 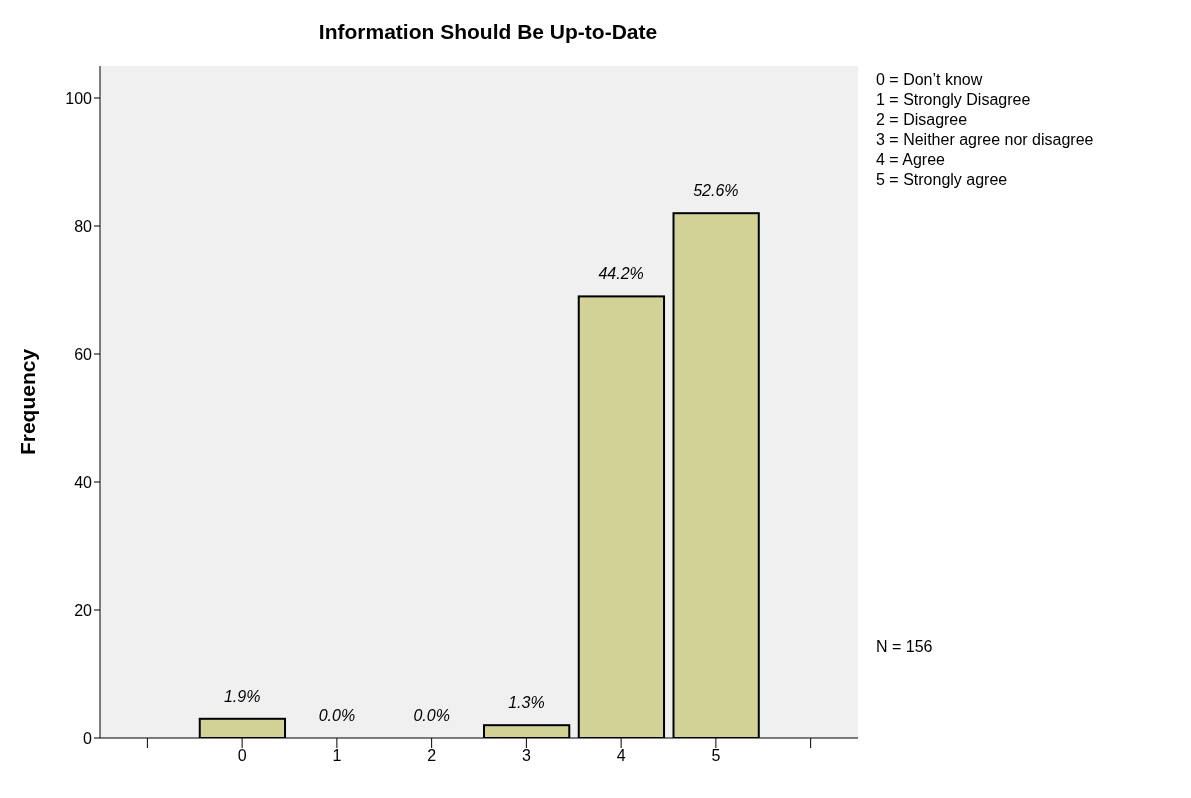 I want to click on y-tick-label: 80, so click(x=83, y=226).